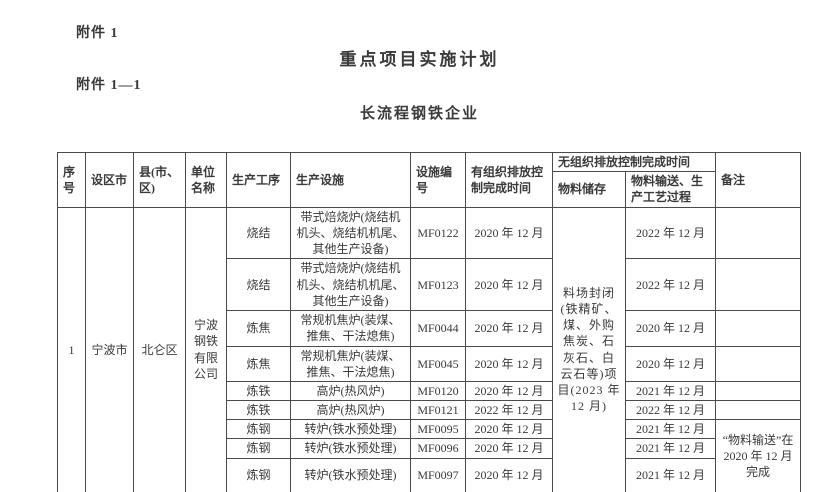 The image size is (839, 492). Describe the element at coordinates (438, 285) in the screenshot. I see `cell-facility-no: MF0123` at that location.